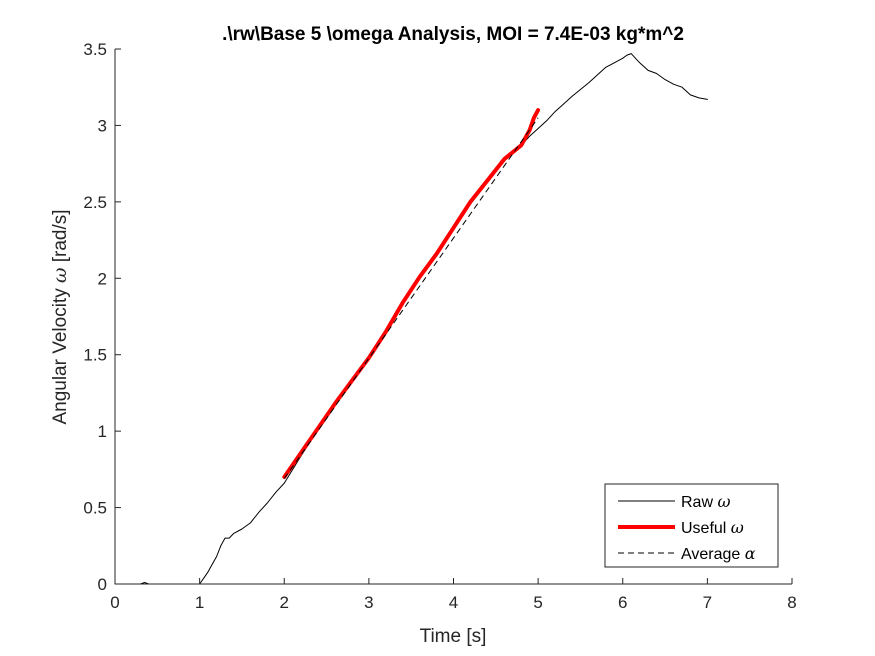 The width and height of the screenshot is (875, 656). I want to click on y-tick-label: 1, so click(102, 431).